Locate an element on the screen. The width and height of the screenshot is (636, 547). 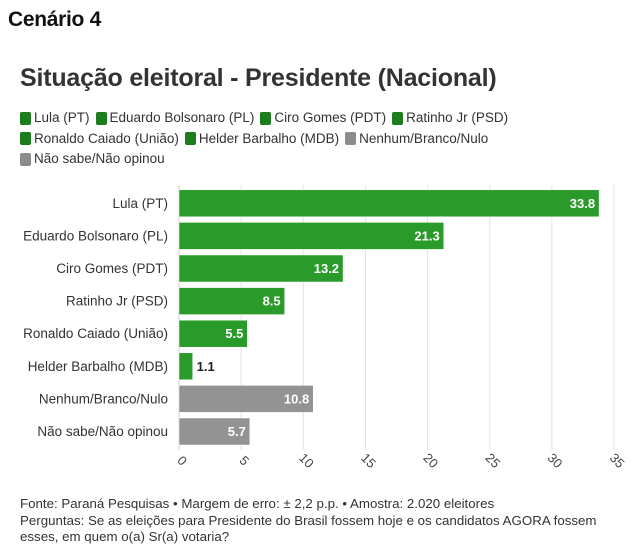
x-tick-label: 0 is located at coordinates (182, 461).